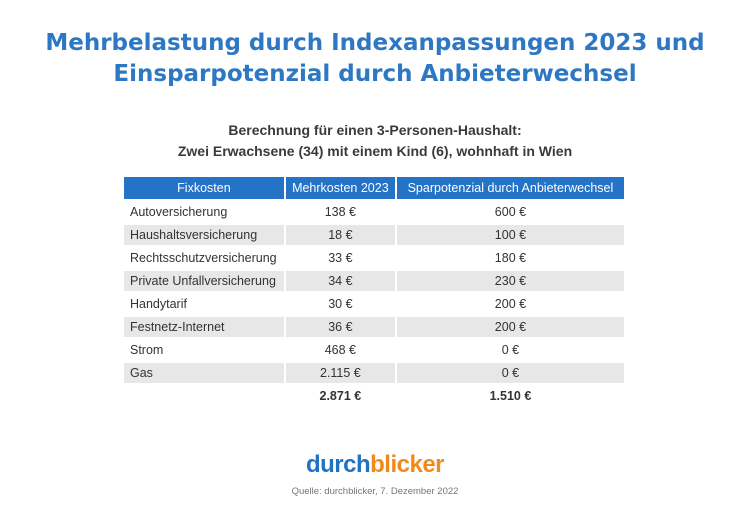  Describe the element at coordinates (509, 212) in the screenshot. I see `cell-sparpotenzial: 600 €` at that location.